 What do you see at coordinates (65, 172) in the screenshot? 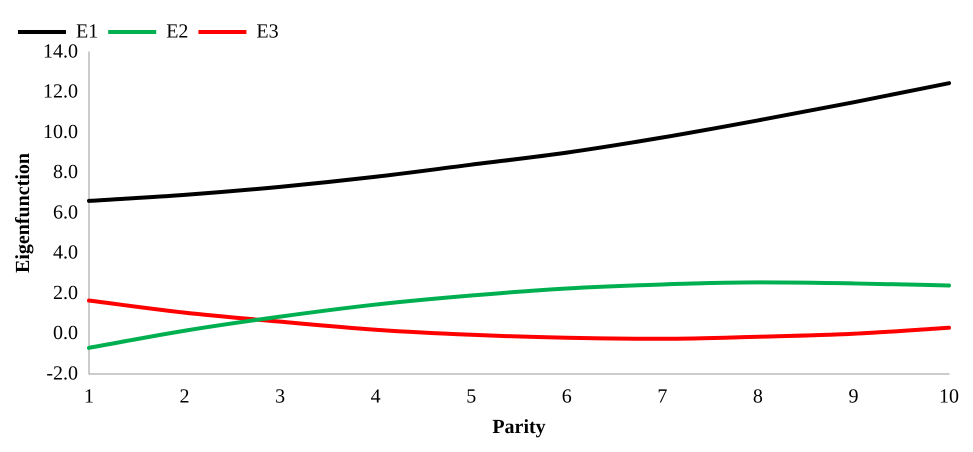
I see `y-tick-label: 8.0` at bounding box center [65, 172].